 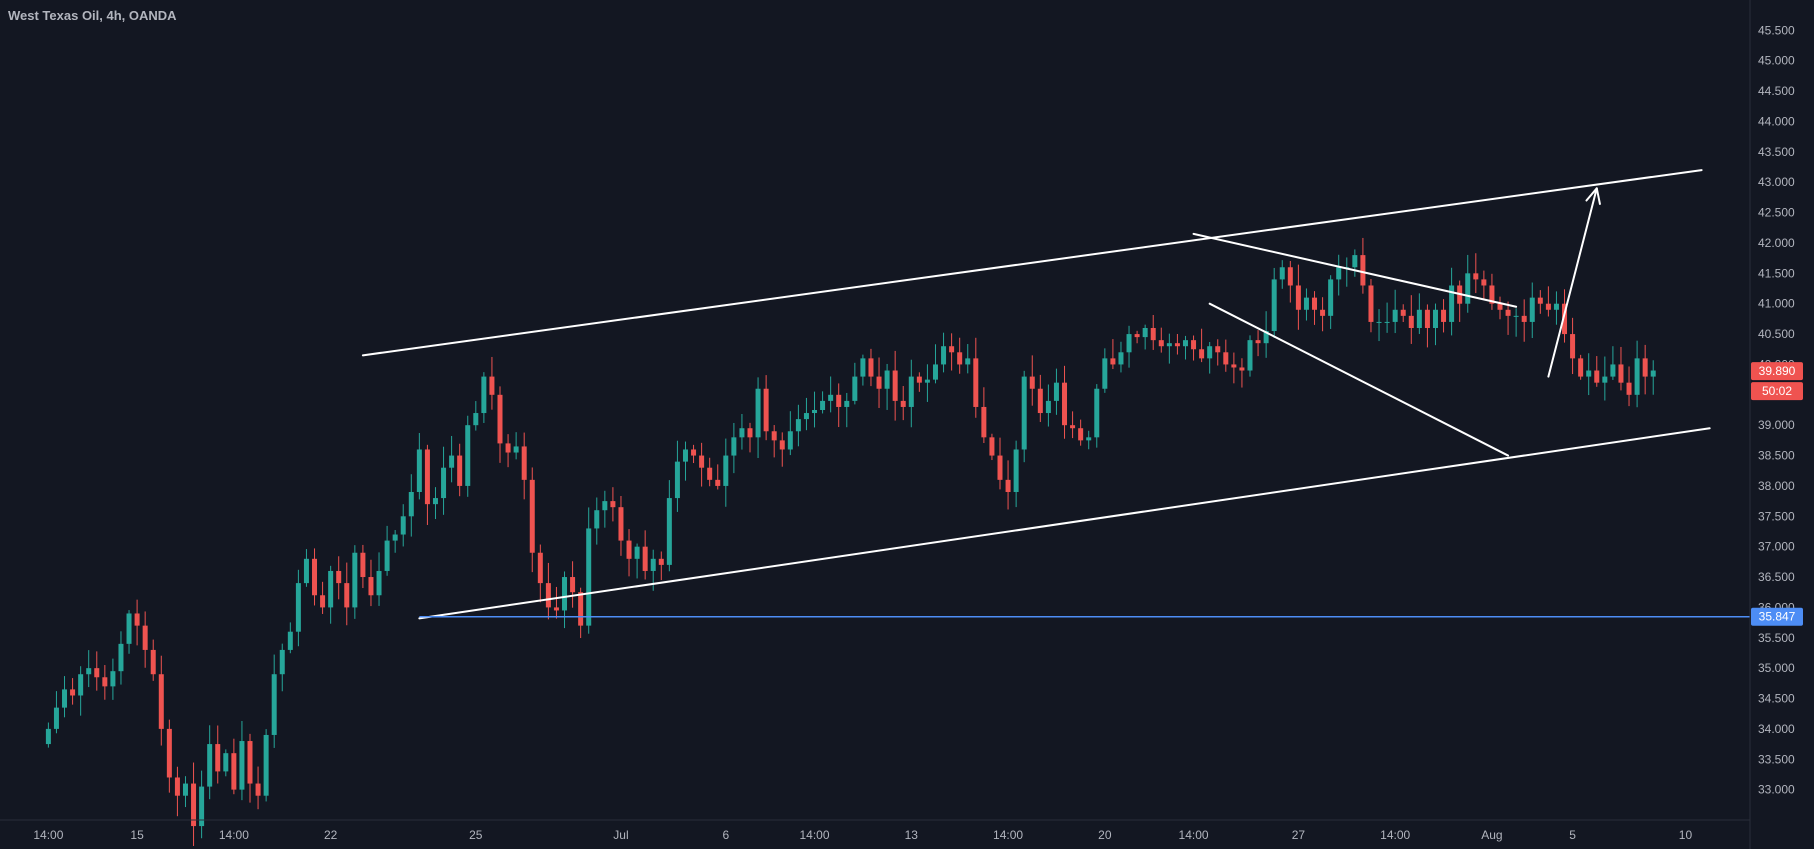 What do you see at coordinates (476, 835) in the screenshot?
I see `time-tick-label: 25` at bounding box center [476, 835].